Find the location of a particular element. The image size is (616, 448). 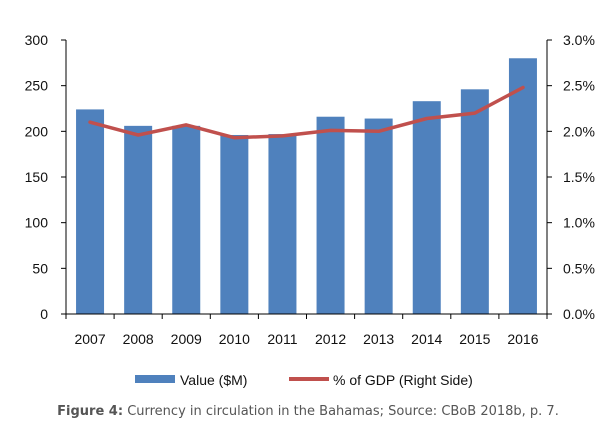

bar-2008 is located at coordinates (138, 219).